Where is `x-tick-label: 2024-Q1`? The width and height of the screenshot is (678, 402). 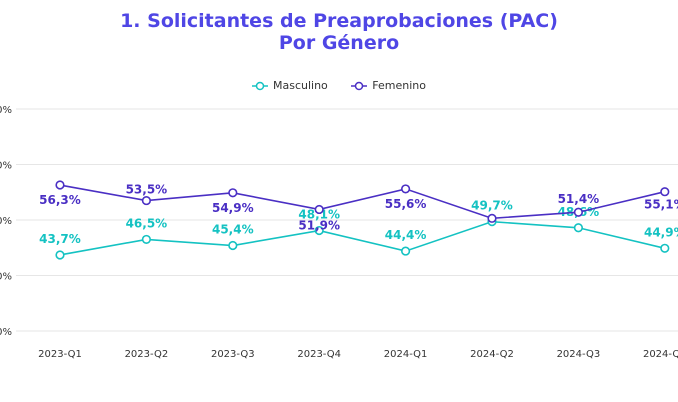
x-tick-label: 2024-Q1 is located at coordinates (406, 354).